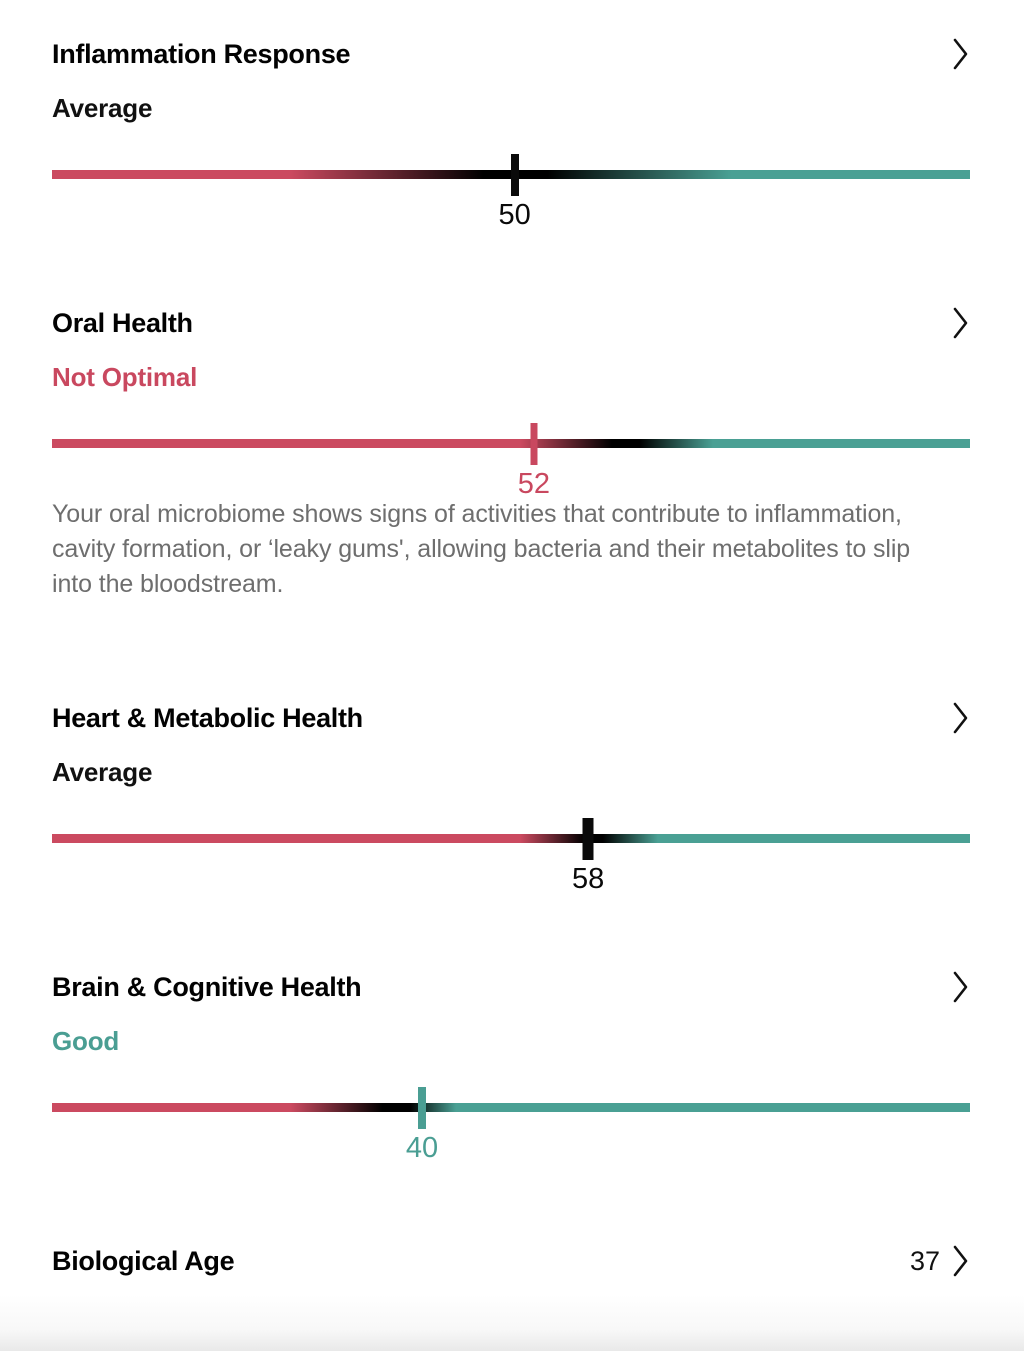  I want to click on section-title: Oral Health, so click(122, 323).